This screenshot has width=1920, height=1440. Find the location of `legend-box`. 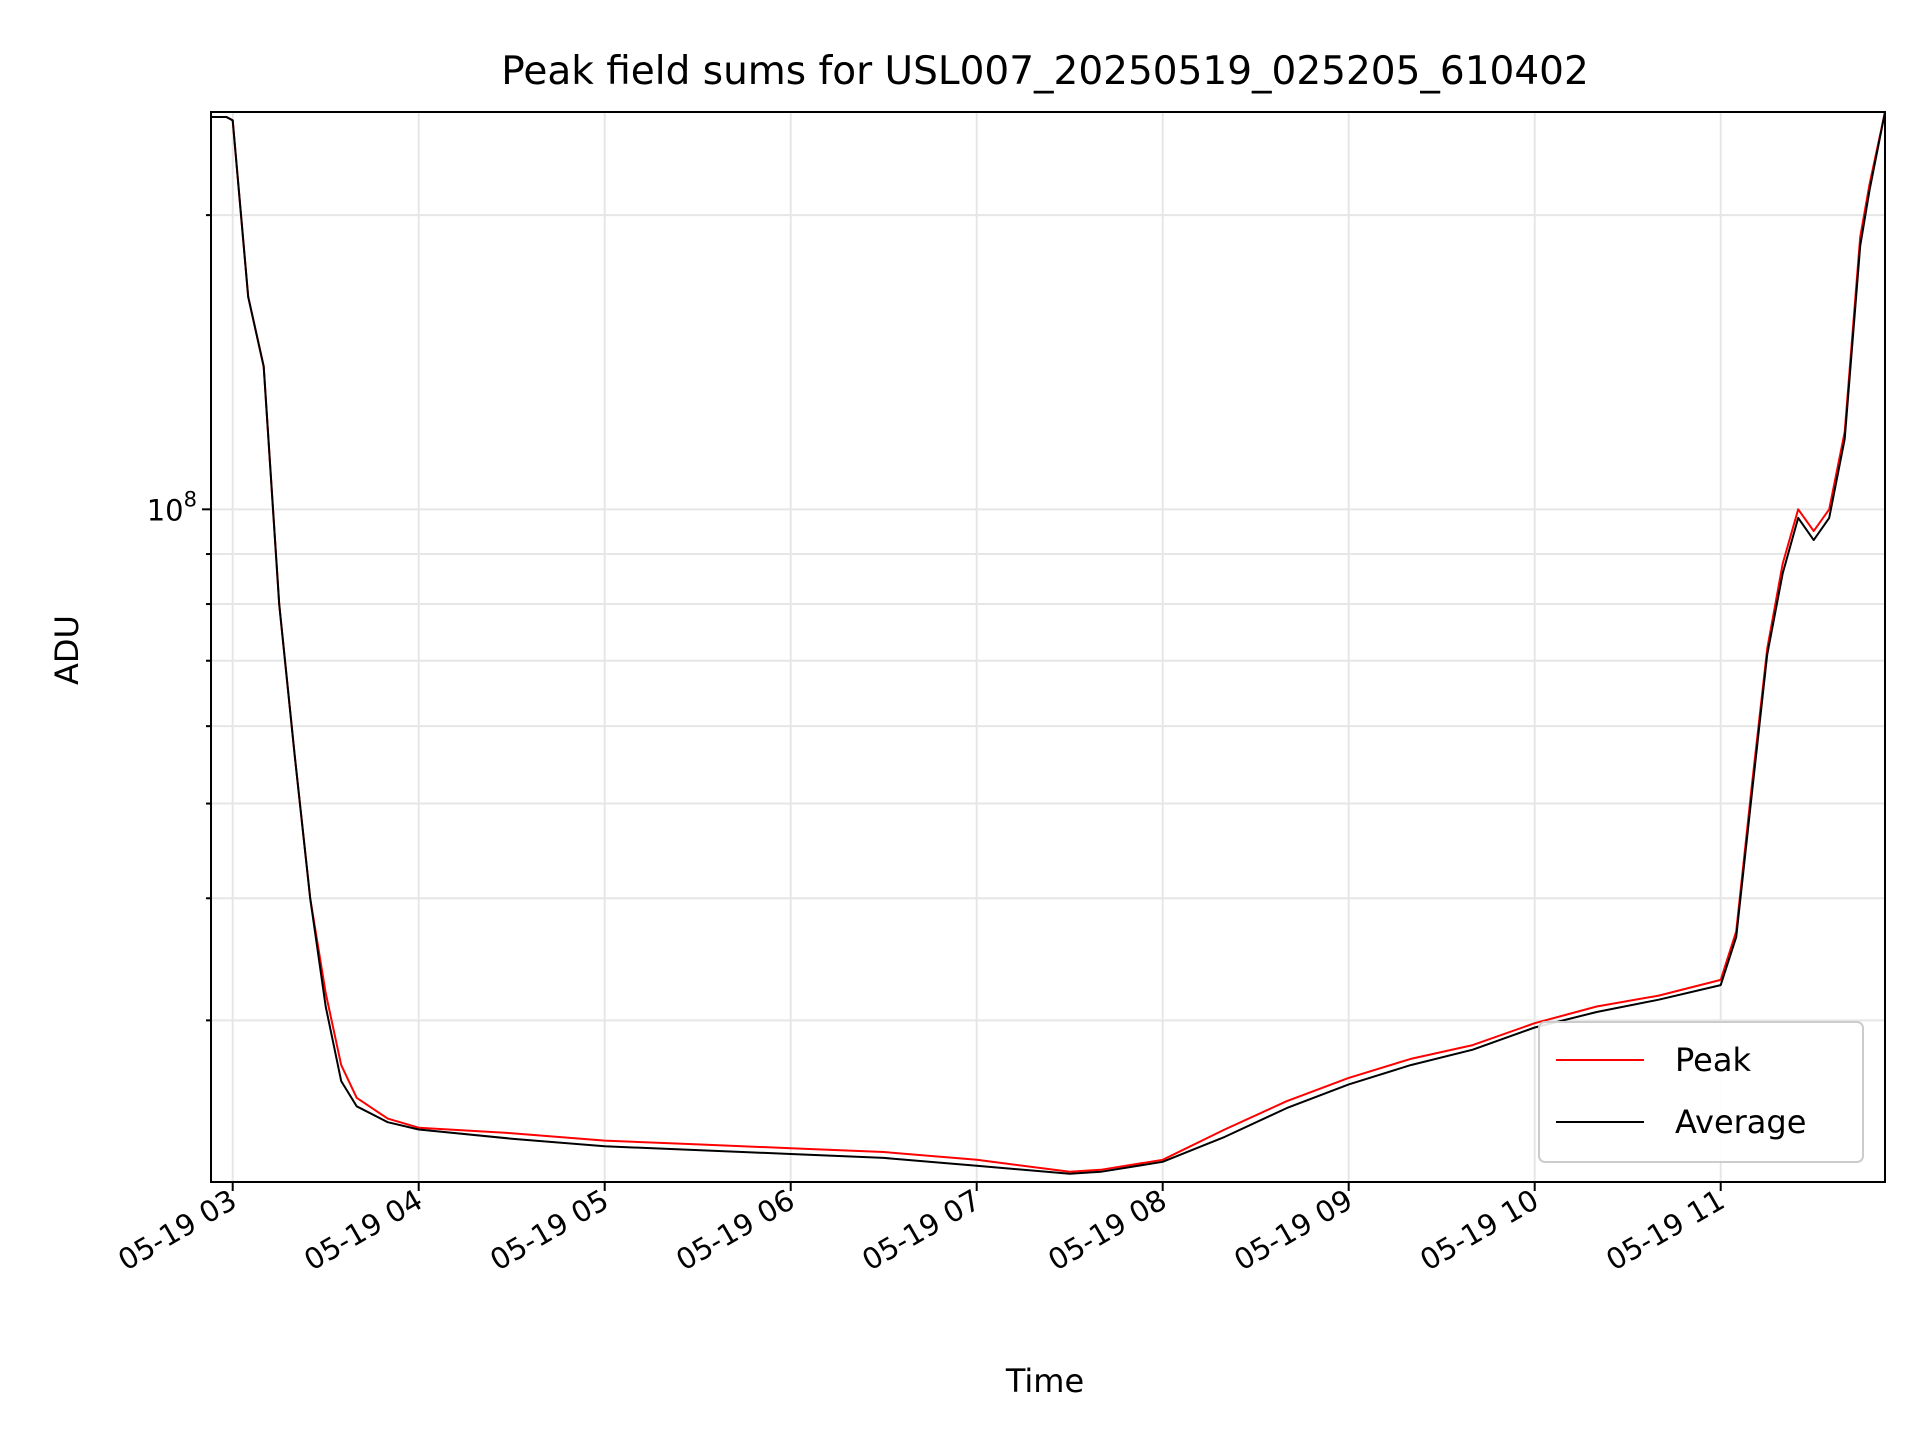

legend-box is located at coordinates (1701, 1092).